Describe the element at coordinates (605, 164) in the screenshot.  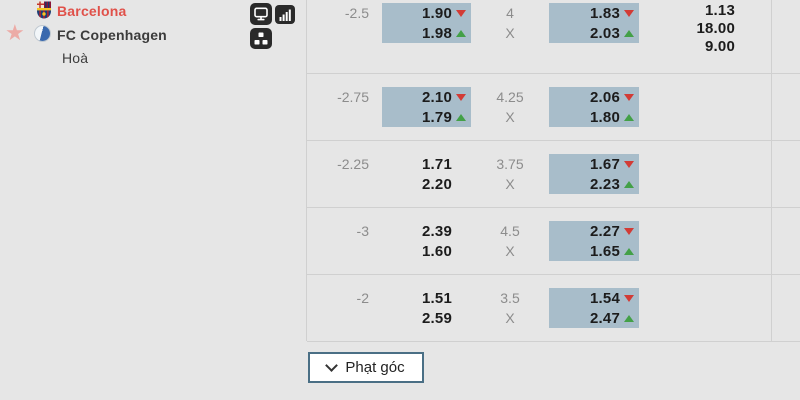
I see `odds-value: 1.67` at that location.